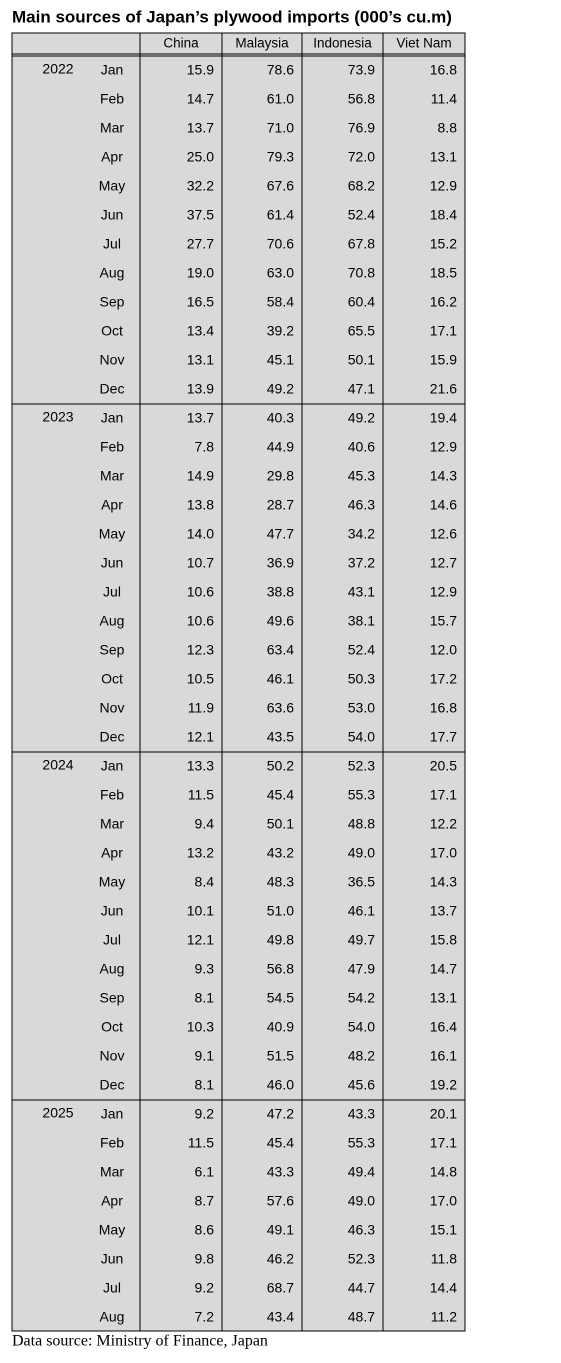 Image resolution: width=561 pixels, height=1363 pixels. What do you see at coordinates (448, 128) in the screenshot?
I see `cell-value: 8.8` at bounding box center [448, 128].